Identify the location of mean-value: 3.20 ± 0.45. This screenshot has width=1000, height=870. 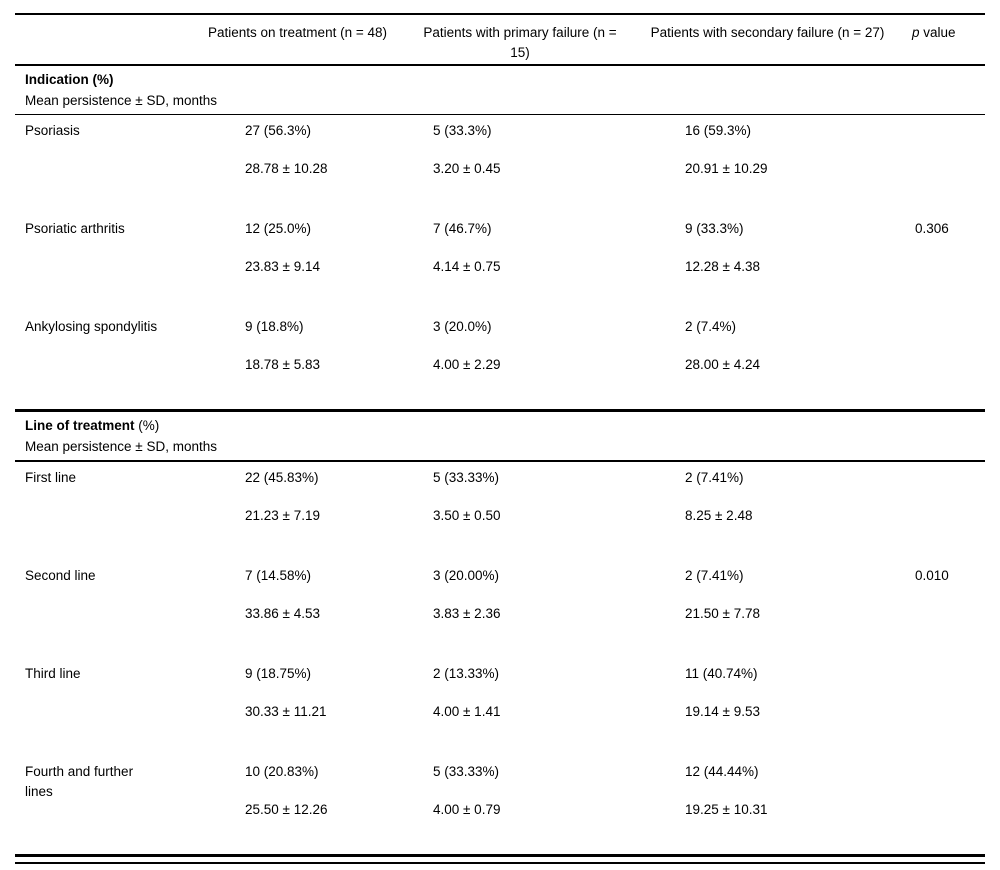
(467, 168).